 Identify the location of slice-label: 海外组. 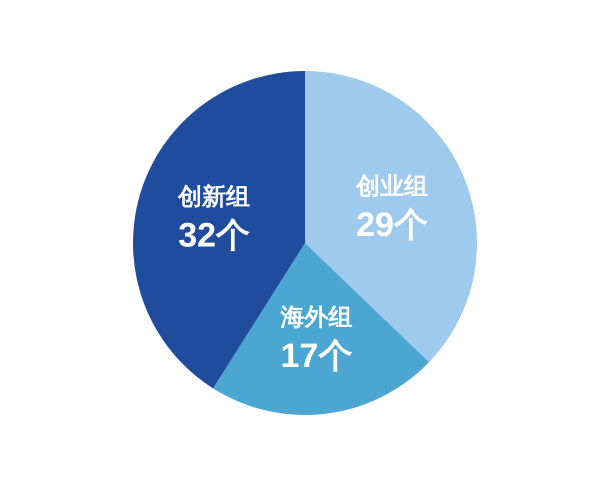
(315, 317).